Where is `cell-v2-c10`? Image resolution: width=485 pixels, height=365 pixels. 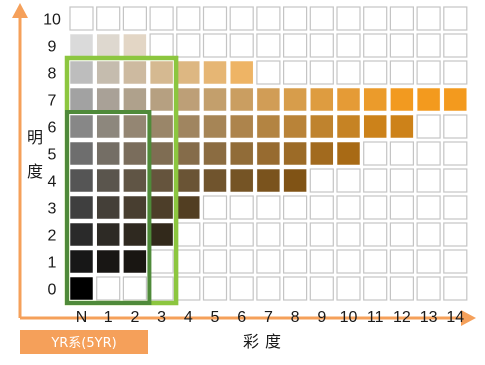
cell-v2-c10 is located at coordinates (348, 234).